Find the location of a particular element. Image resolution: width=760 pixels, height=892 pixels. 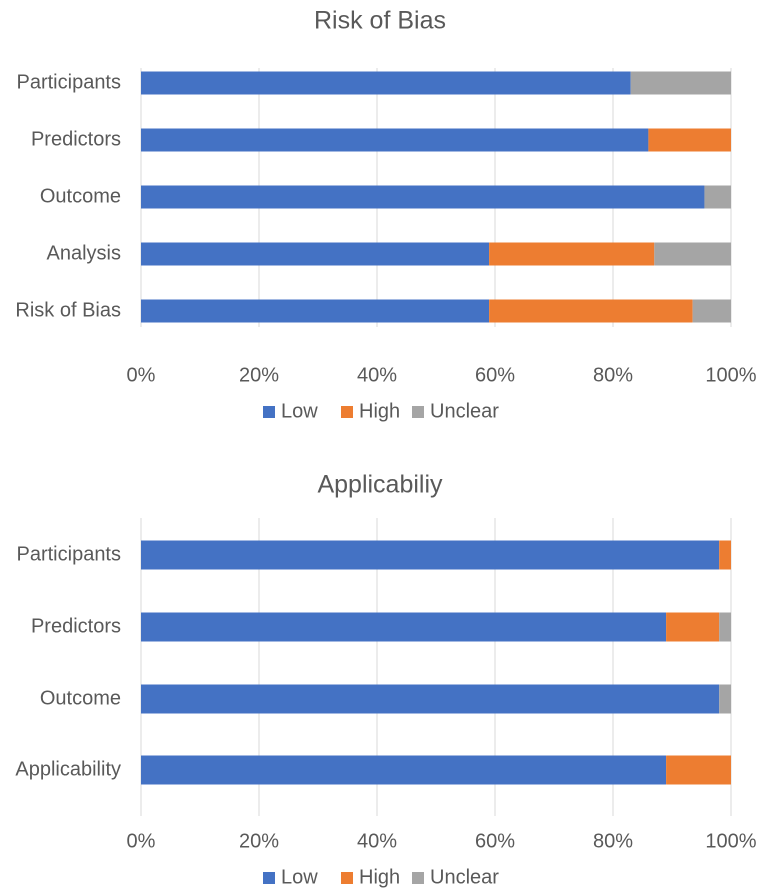

category-label: Applicability is located at coordinates (68, 769).